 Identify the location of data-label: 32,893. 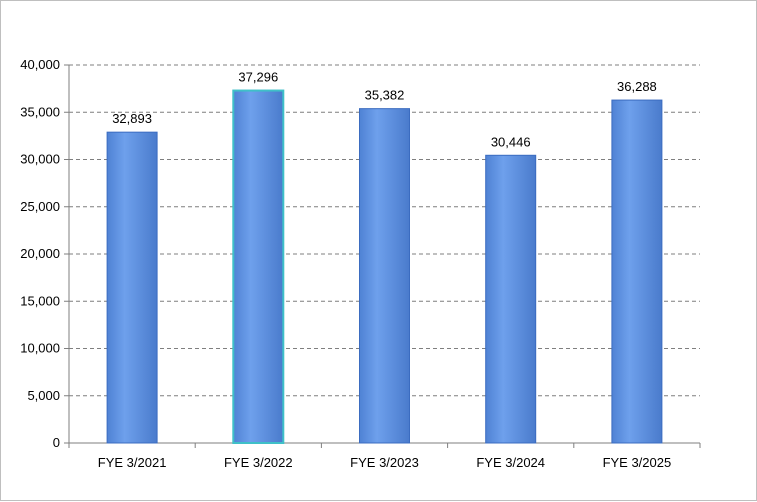
(132, 118).